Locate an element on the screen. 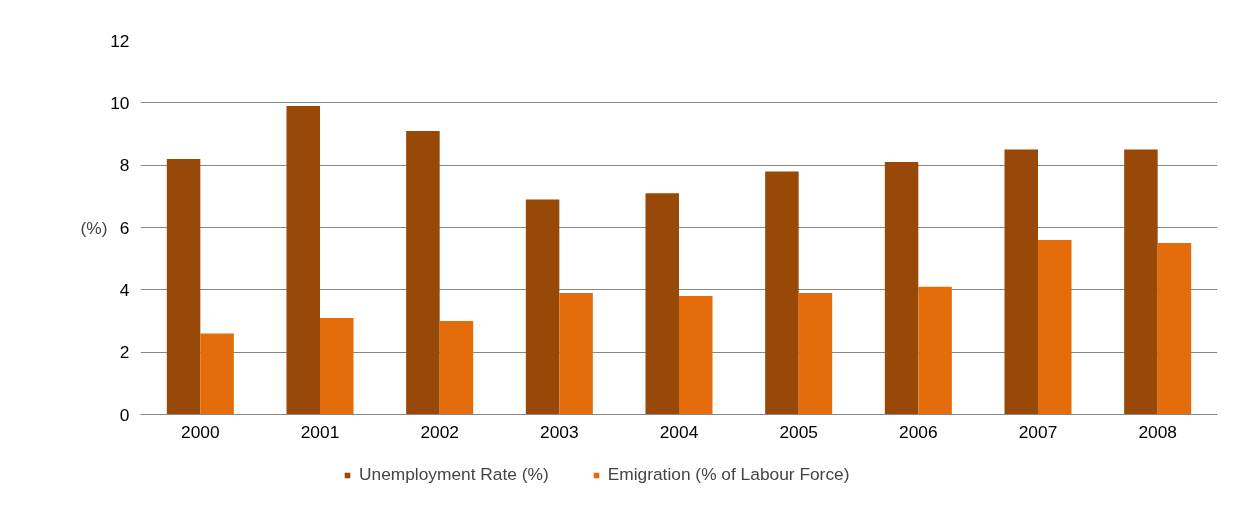 The height and width of the screenshot is (525, 1248). x-tick-label: 2008 is located at coordinates (1157, 431).